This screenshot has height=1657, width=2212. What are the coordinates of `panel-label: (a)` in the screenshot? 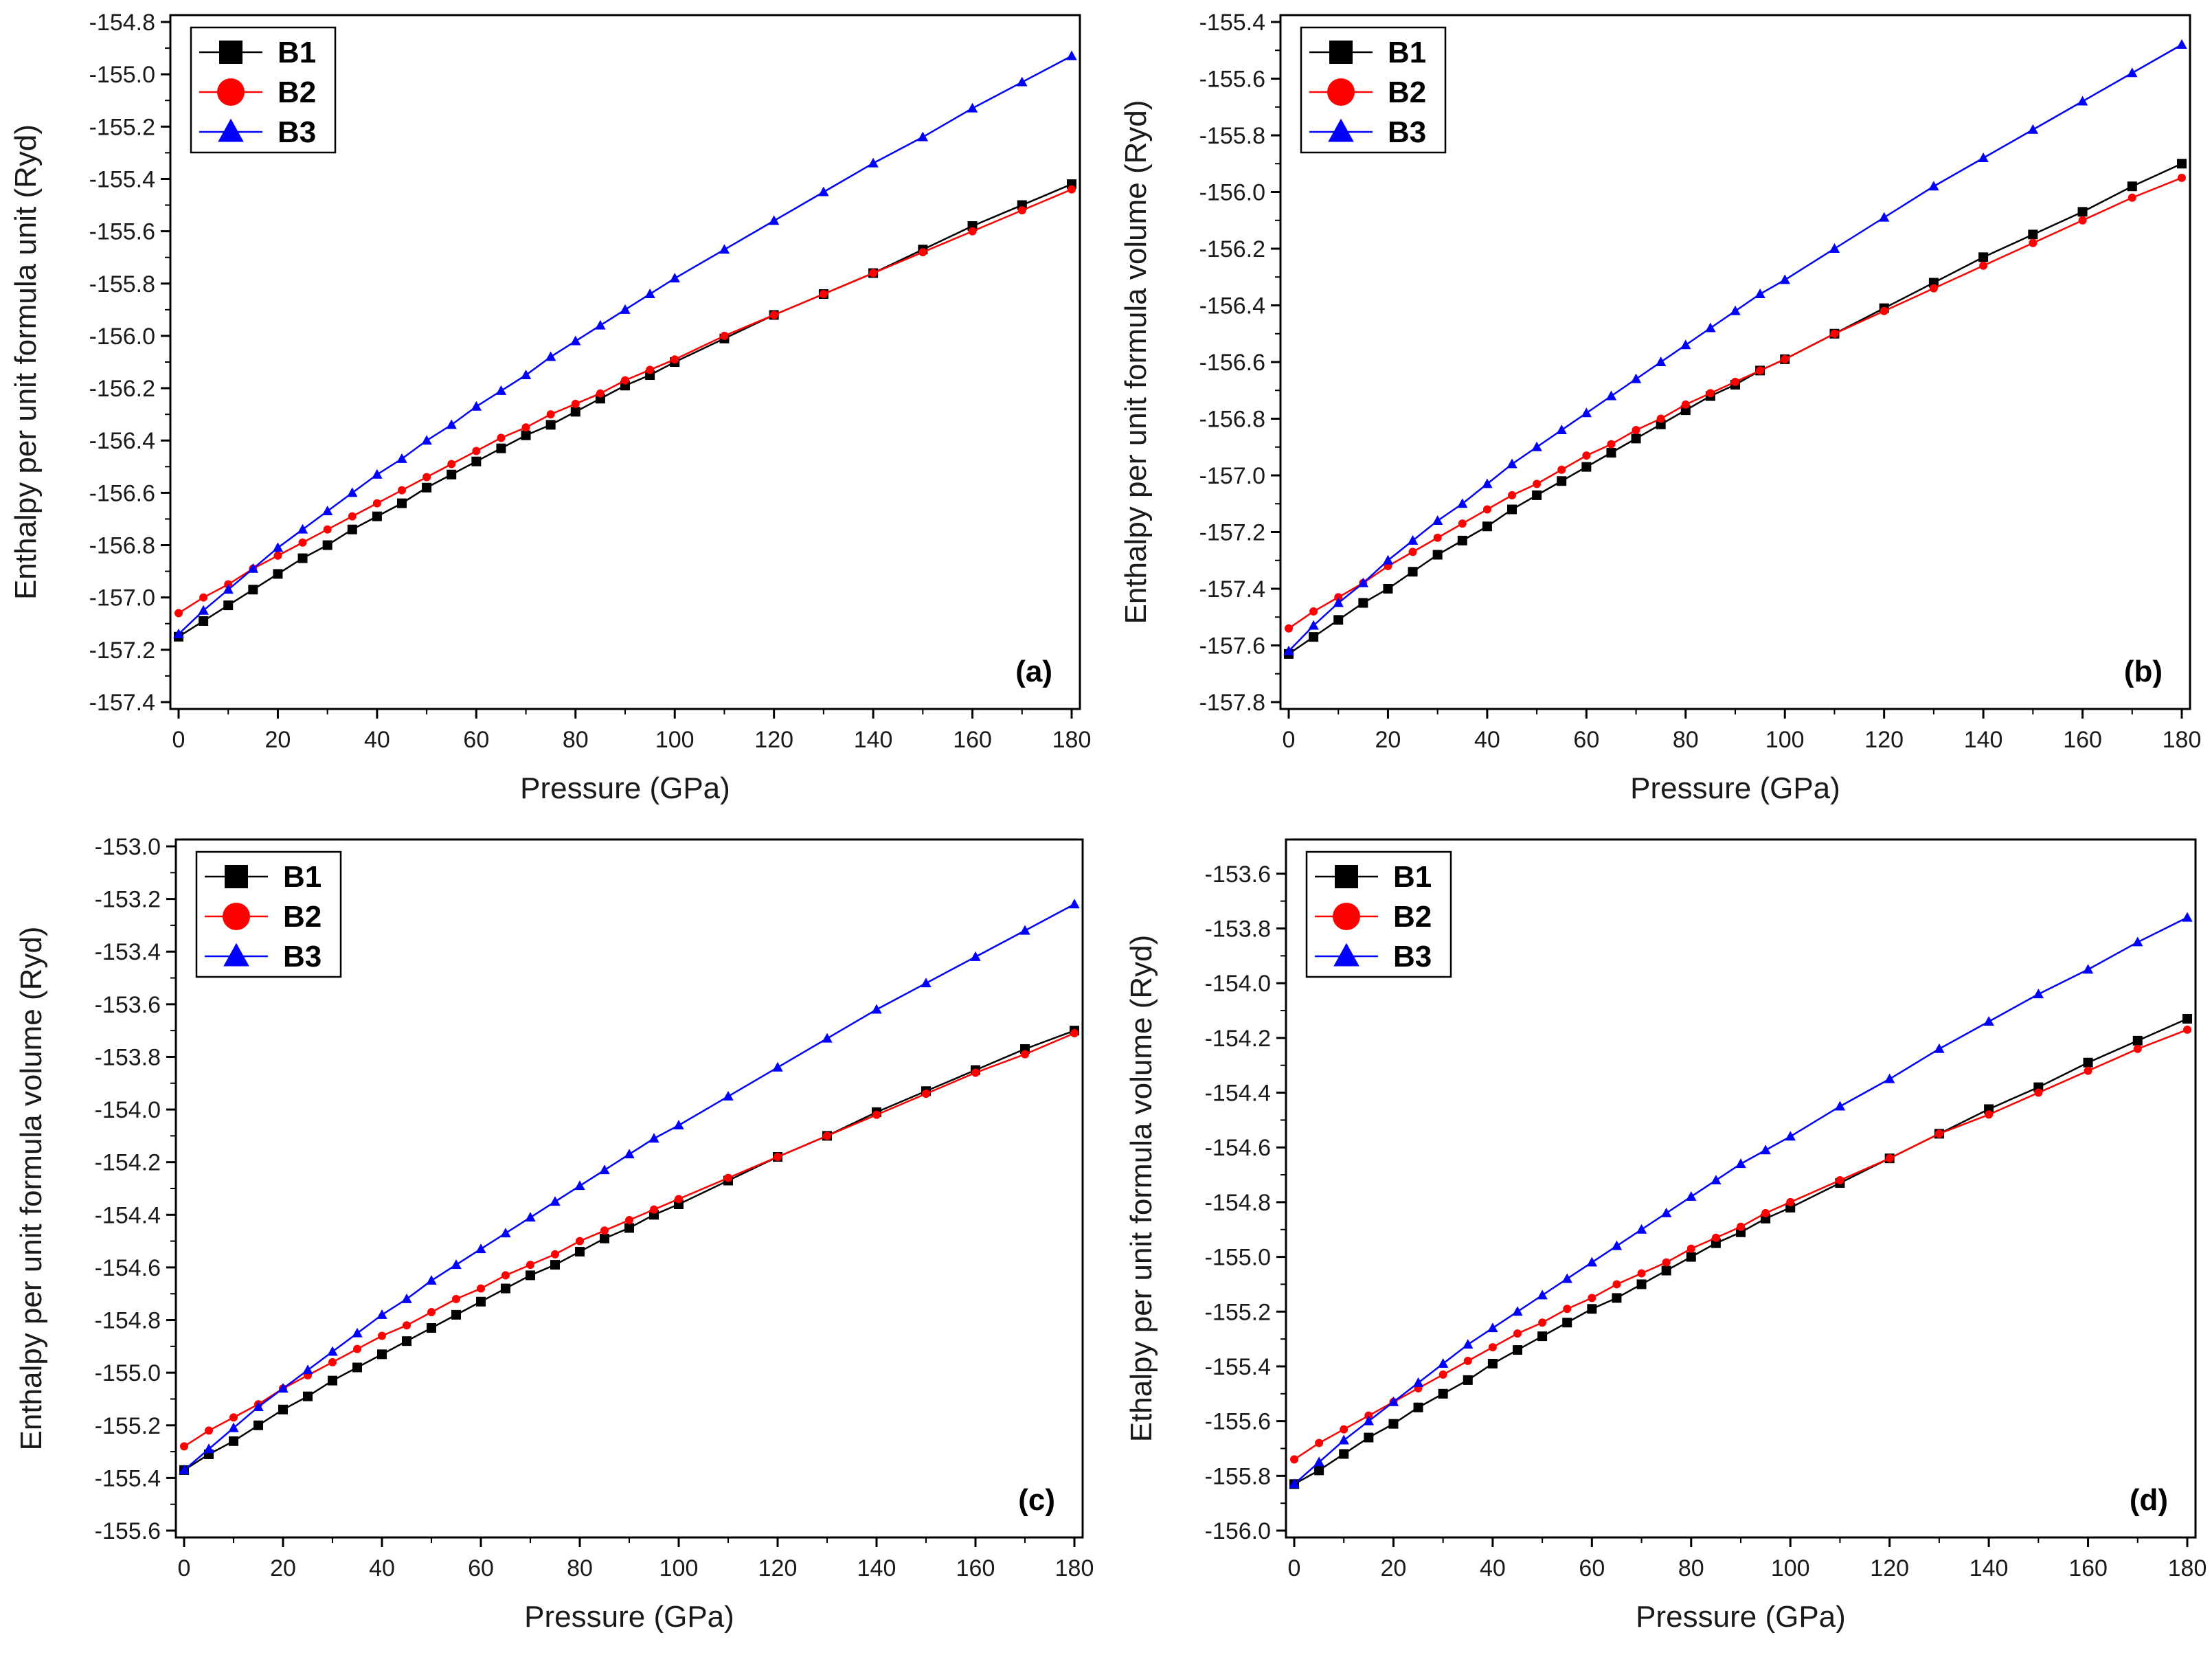 It's located at (1033, 671).